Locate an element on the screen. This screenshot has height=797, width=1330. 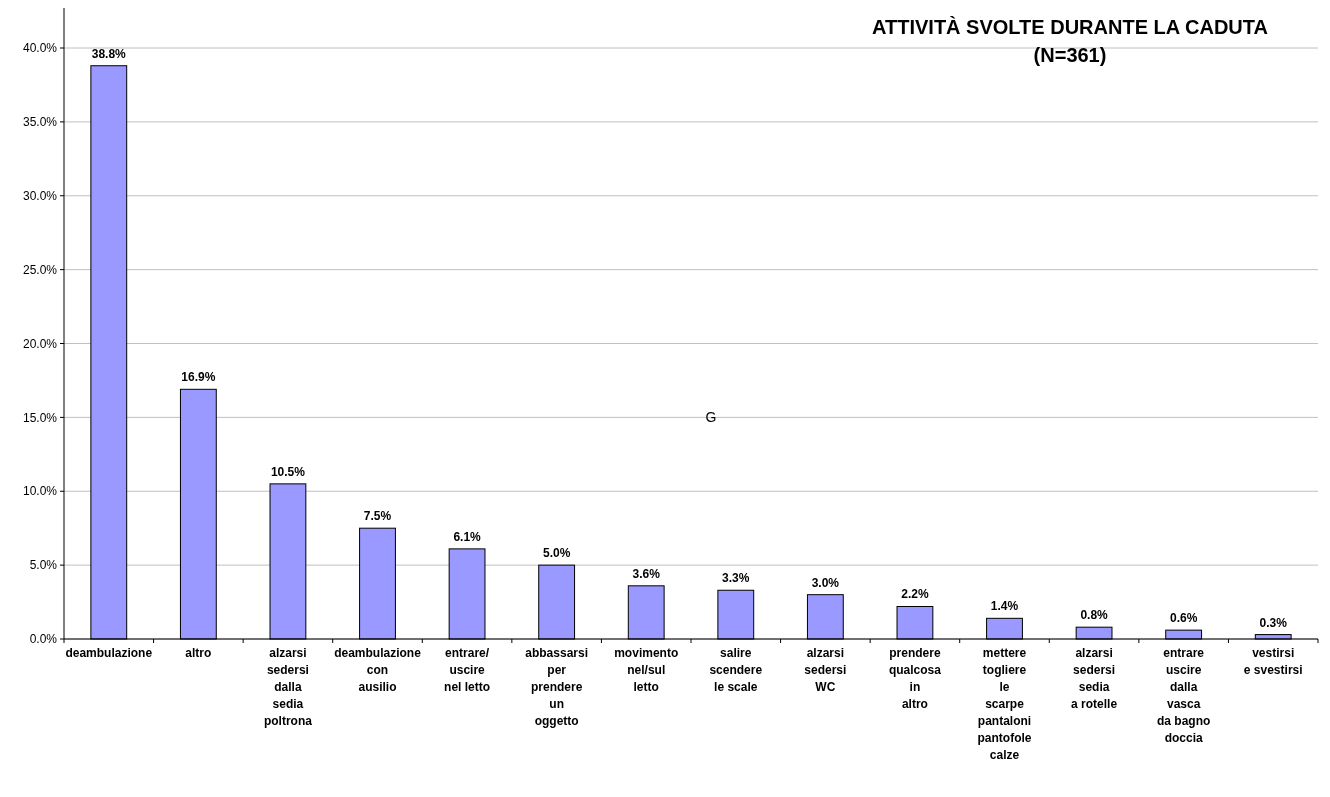
chart-title: ATTIVITÀ SVOLTE DURANTE LA CADUTA is located at coordinates (1070, 27).